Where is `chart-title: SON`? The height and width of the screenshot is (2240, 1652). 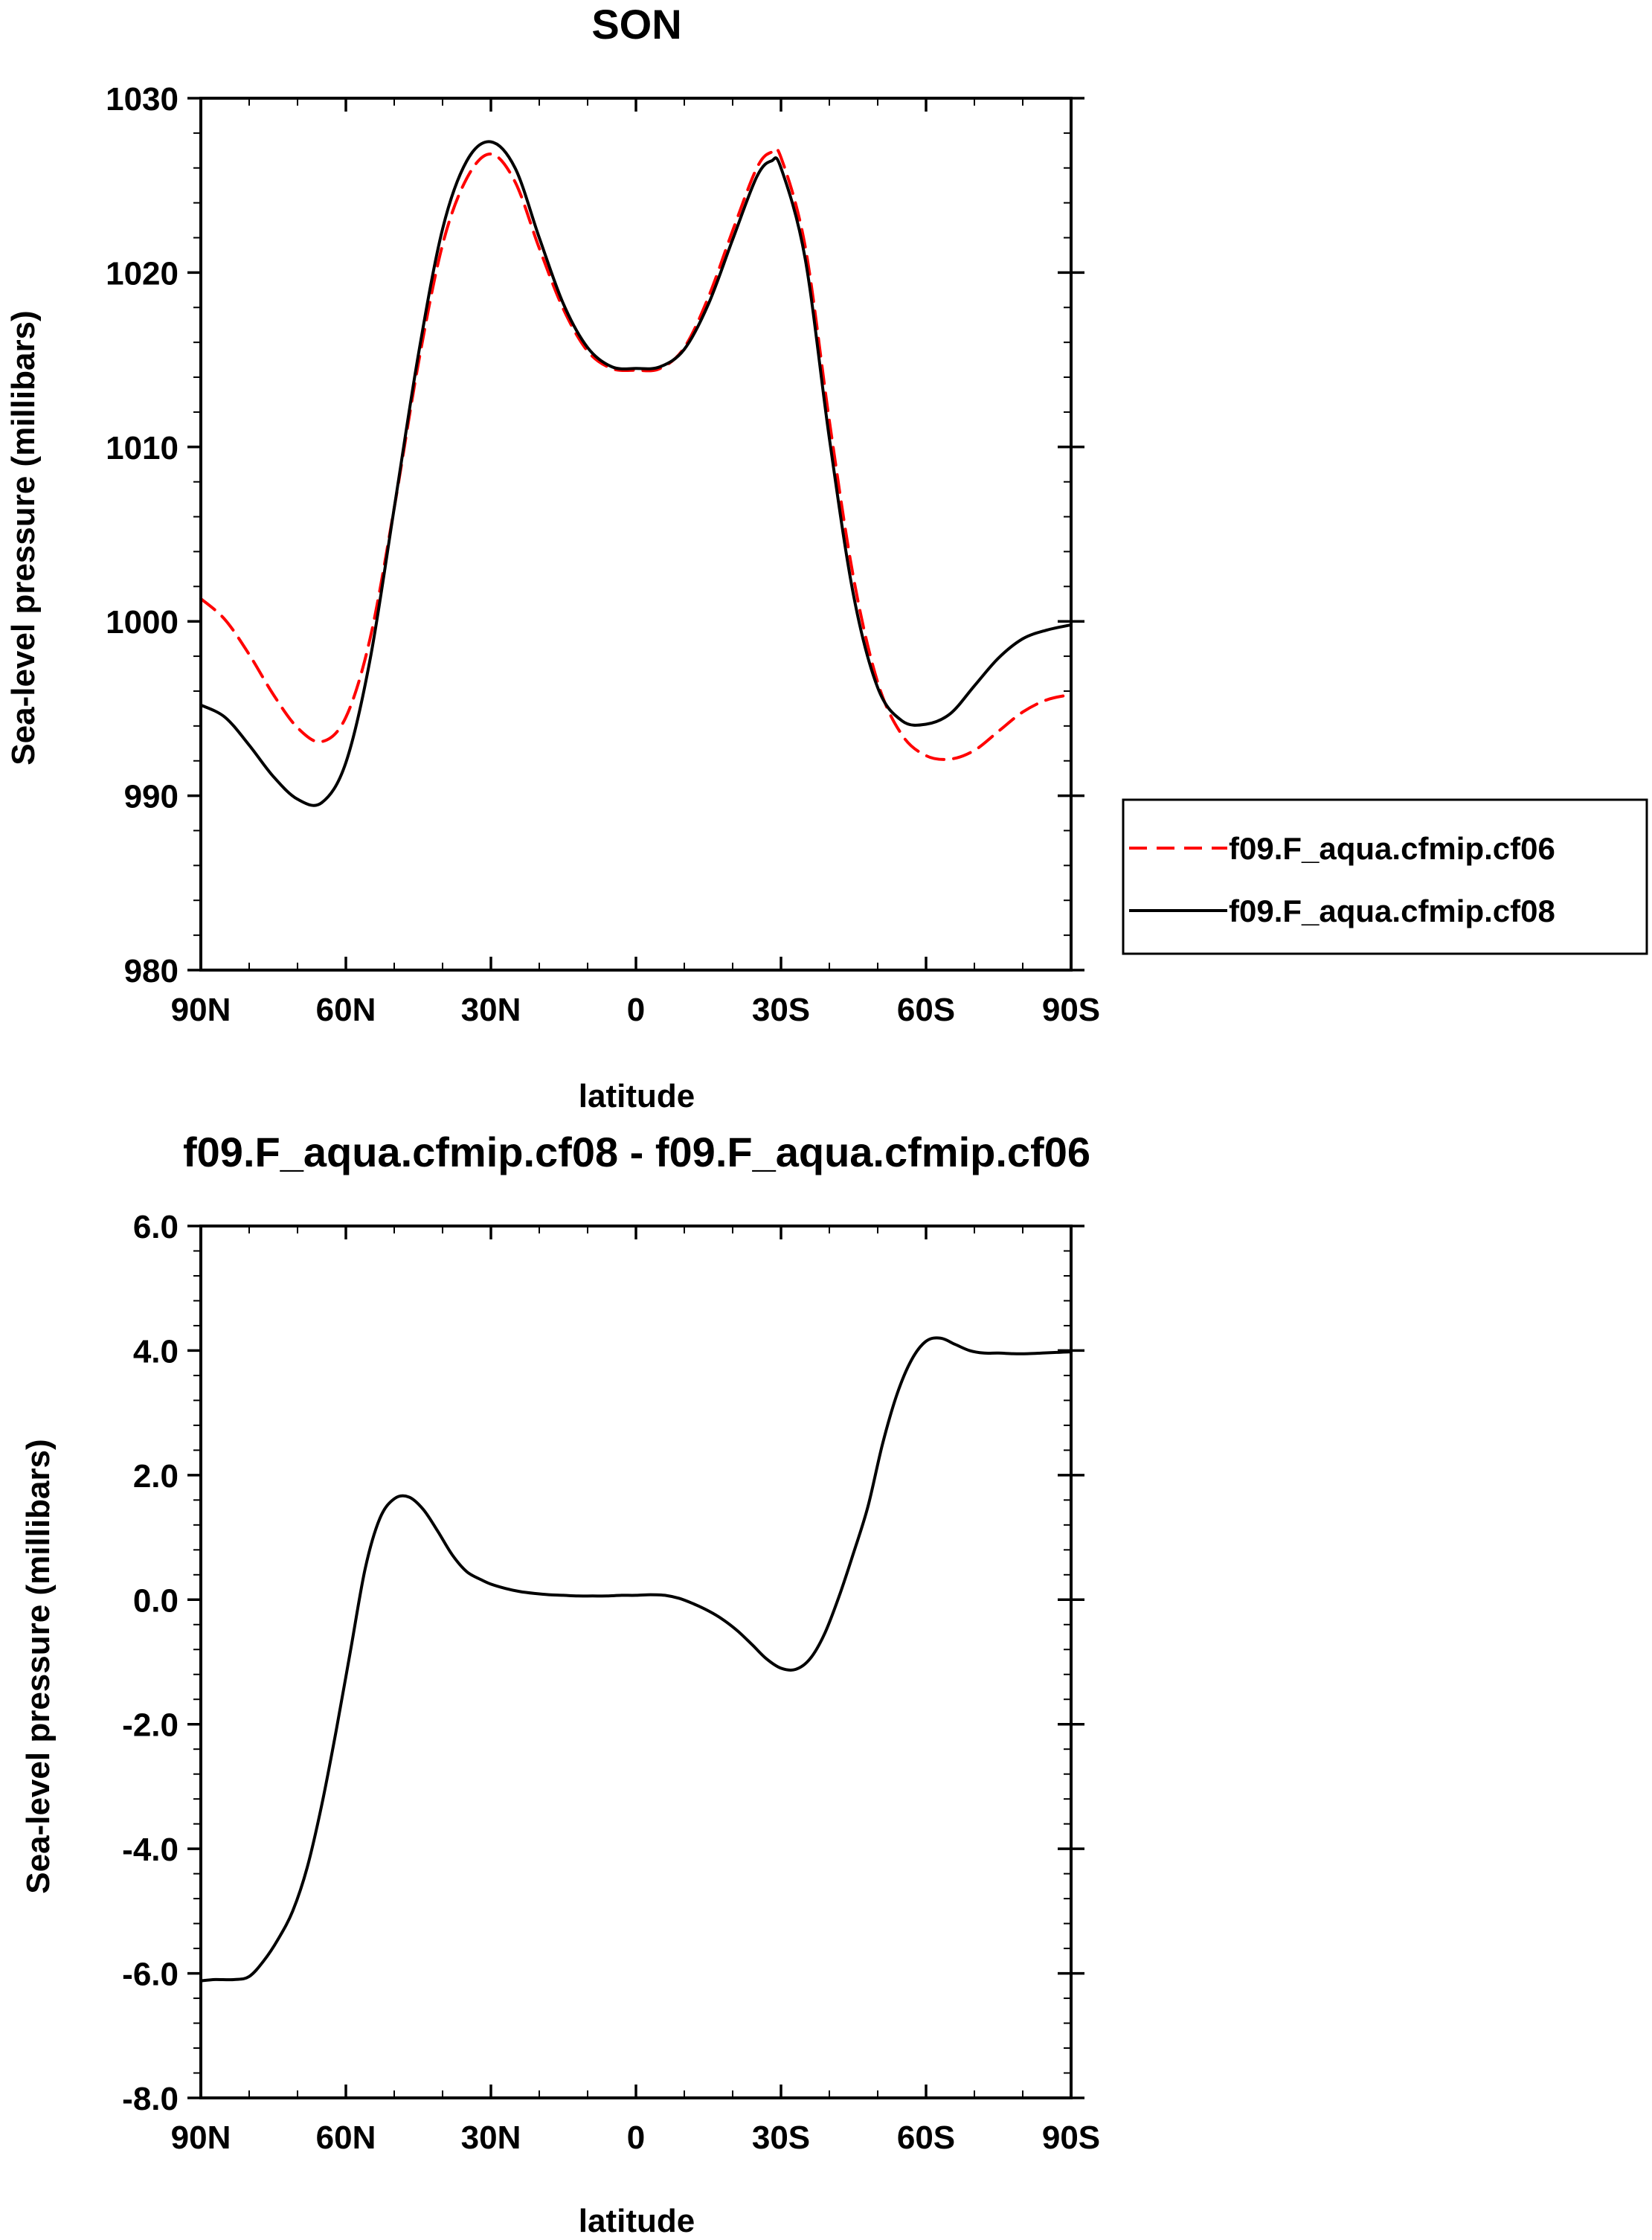 chart-title: SON is located at coordinates (636, 24).